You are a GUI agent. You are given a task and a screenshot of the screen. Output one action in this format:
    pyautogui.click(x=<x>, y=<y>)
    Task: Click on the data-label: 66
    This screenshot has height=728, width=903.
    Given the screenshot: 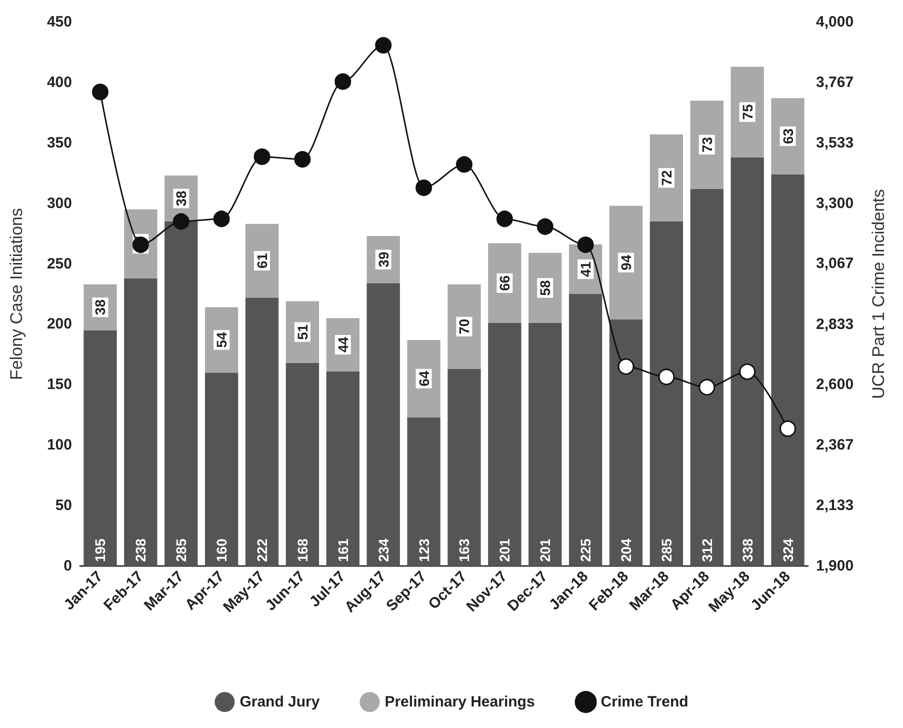 What is the action you would take?
    pyautogui.click(x=504, y=283)
    